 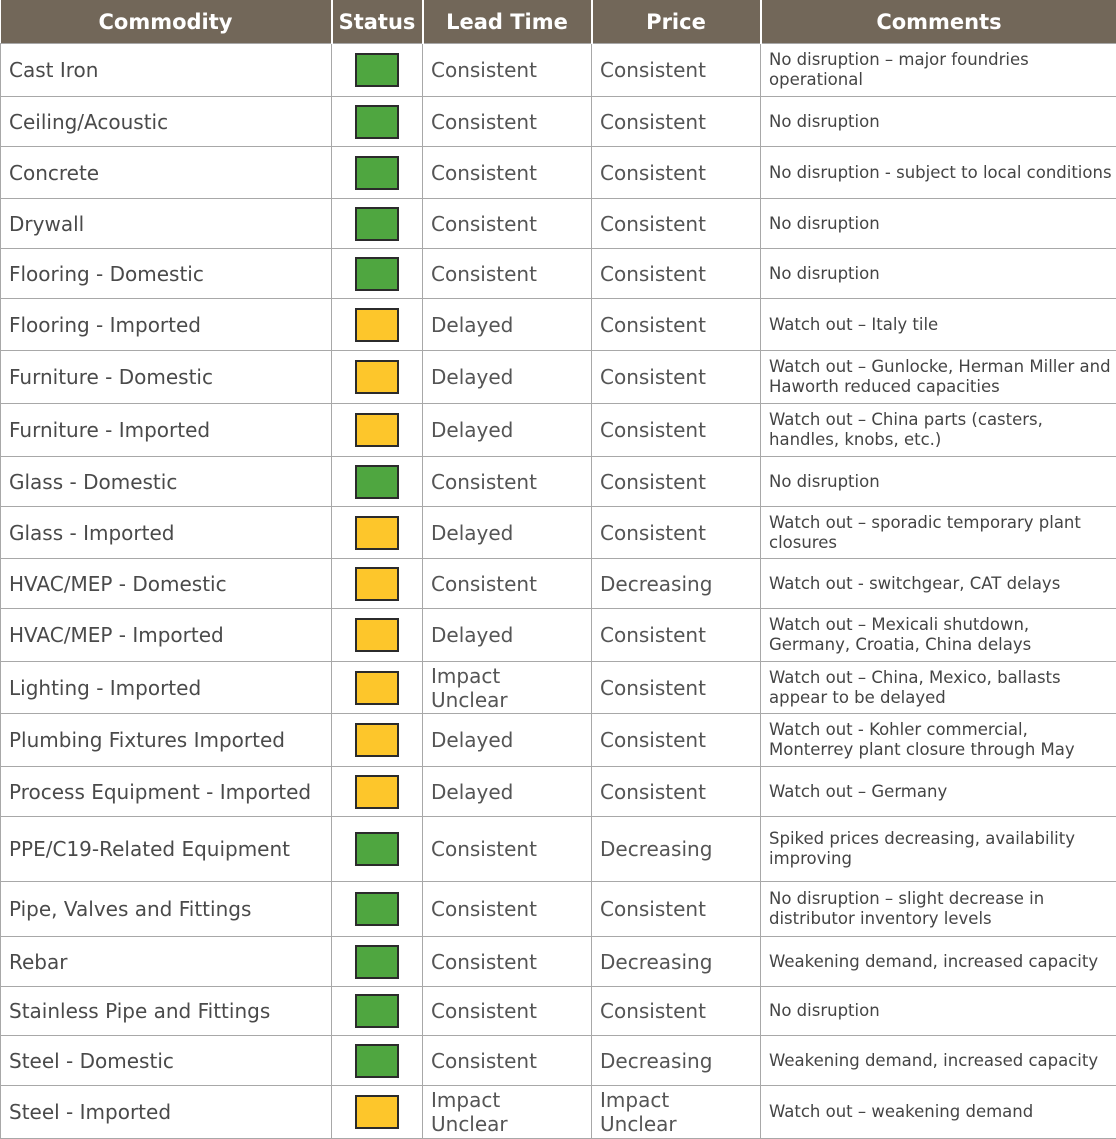 I want to click on commodity-cell: PPE/C19-Related Equipment, so click(x=166, y=849).